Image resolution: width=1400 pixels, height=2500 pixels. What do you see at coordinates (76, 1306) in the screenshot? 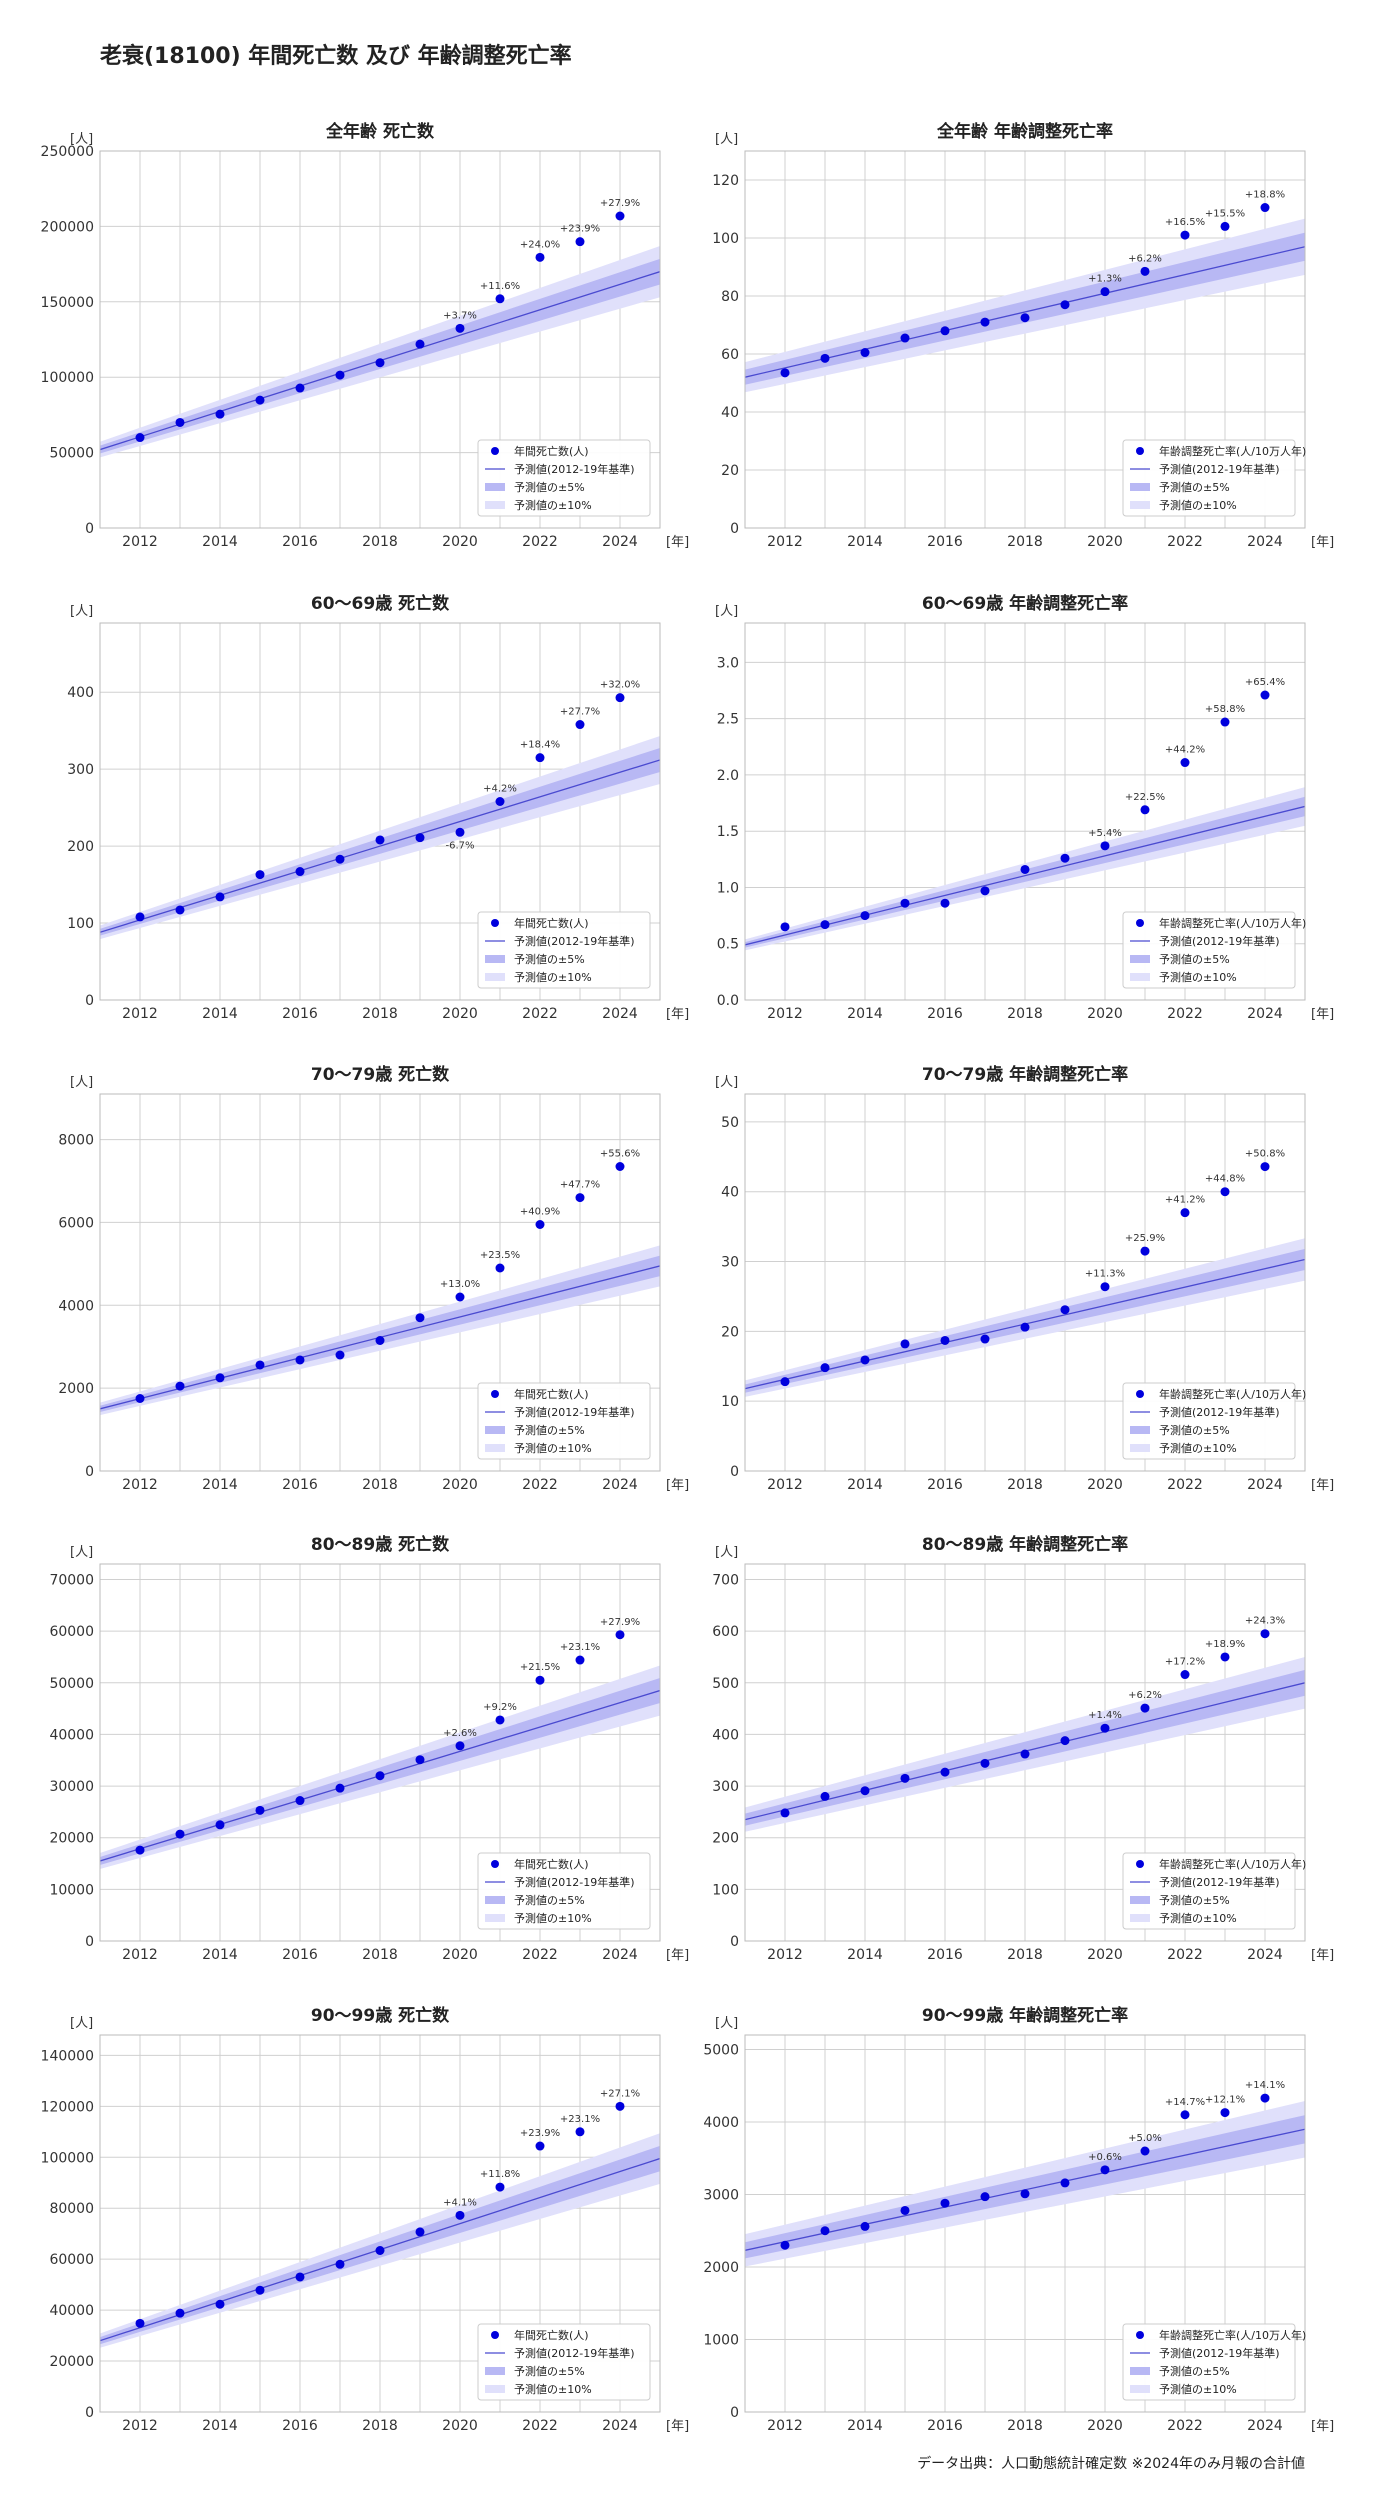
I see `y-tick-label: 4000` at bounding box center [76, 1306].